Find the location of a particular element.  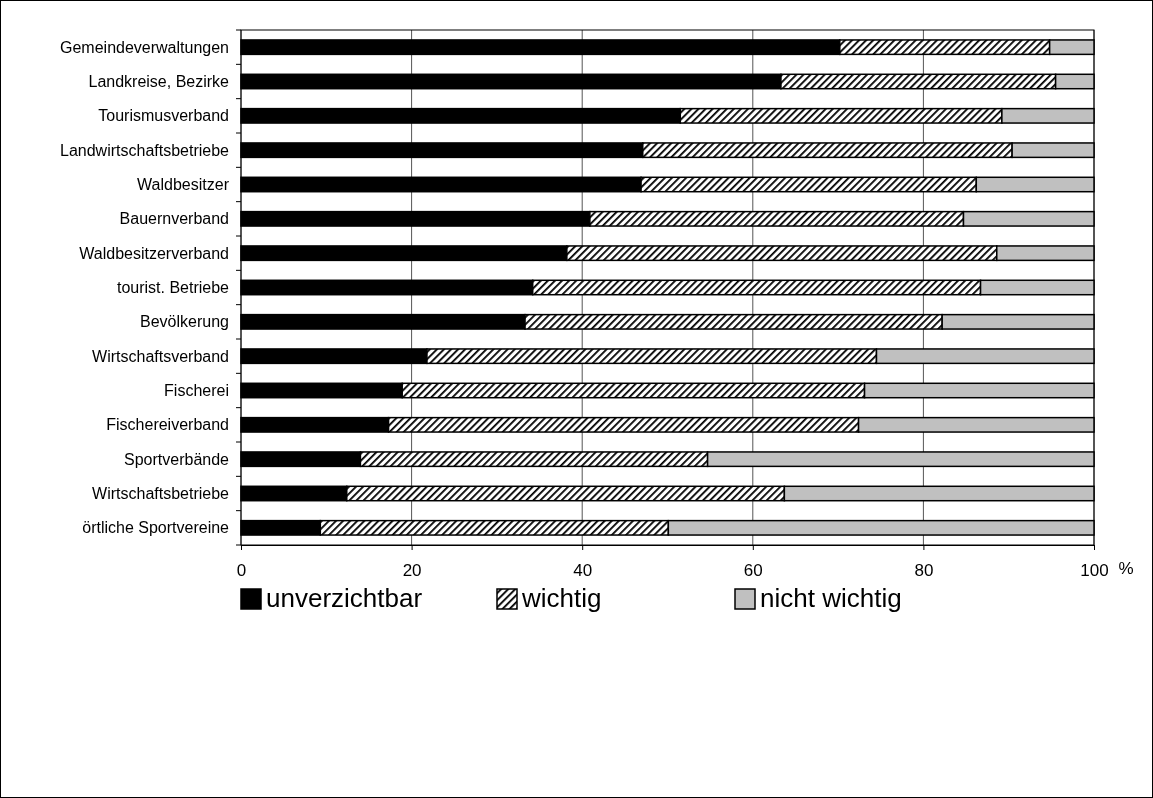

legend-label: nicht wichtig is located at coordinates (831, 598).